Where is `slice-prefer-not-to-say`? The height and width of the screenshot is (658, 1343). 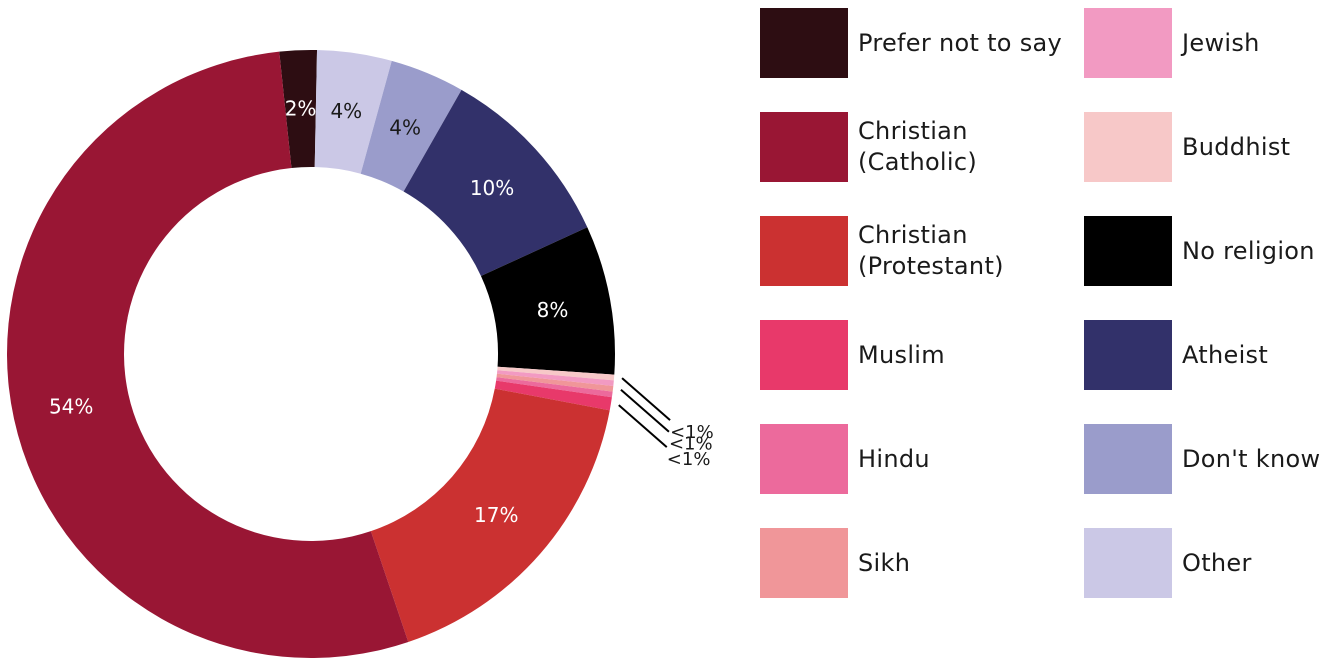 slice-prefer-not-to-say is located at coordinates (298, 109).